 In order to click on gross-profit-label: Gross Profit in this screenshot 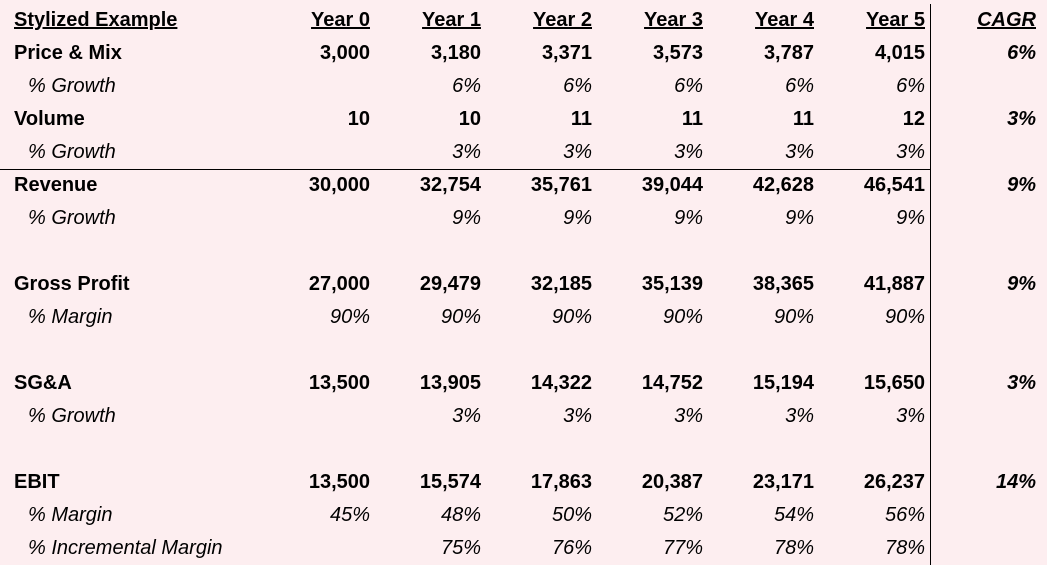, I will do `click(72, 284)`.